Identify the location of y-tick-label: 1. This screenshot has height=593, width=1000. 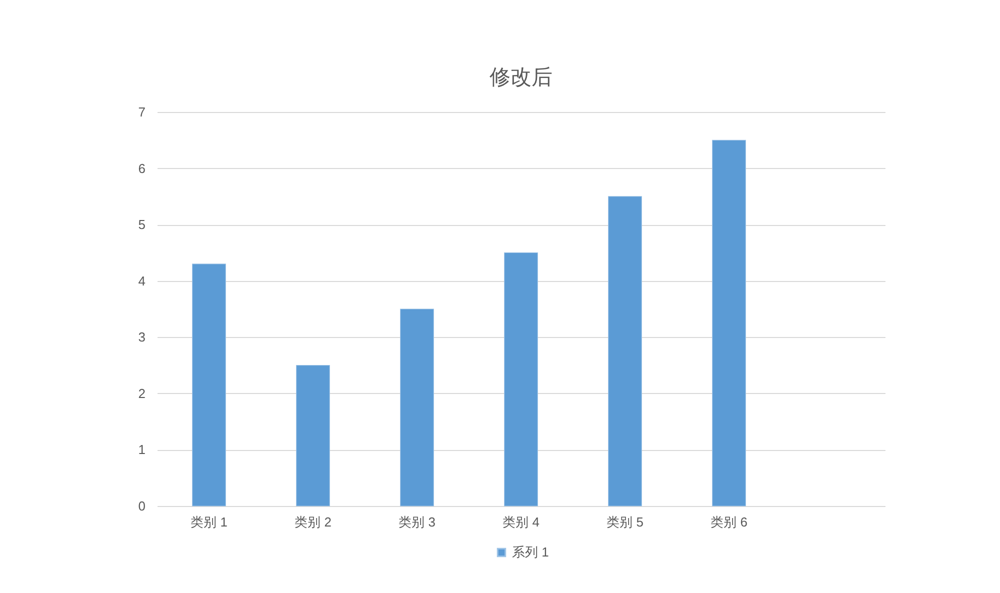
(142, 450).